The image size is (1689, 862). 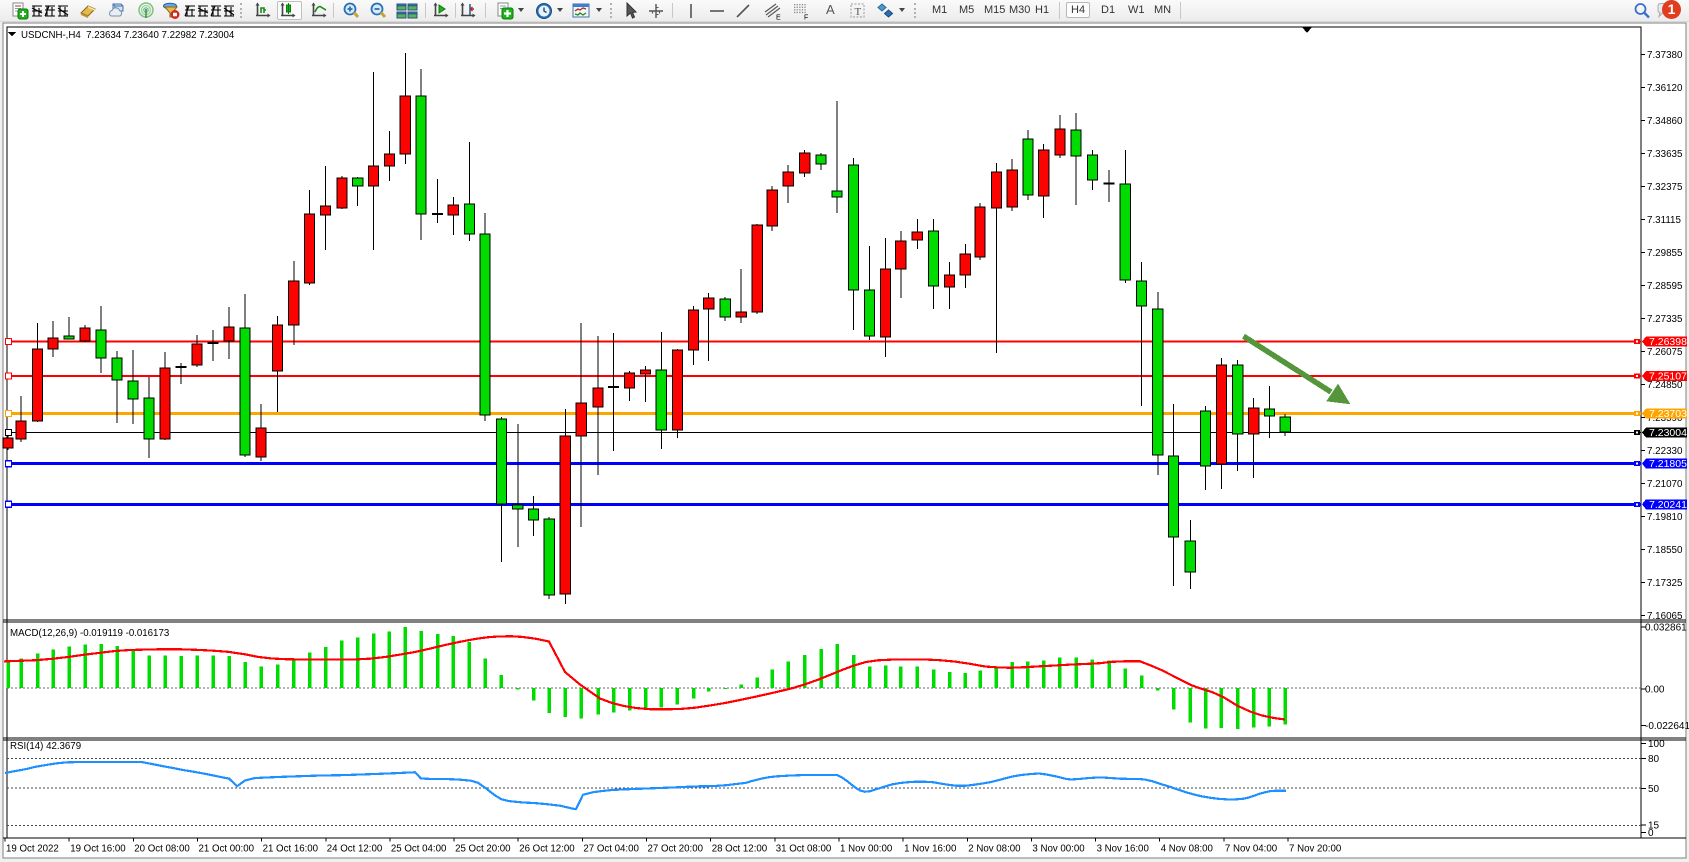 I want to click on svg-text: F, so click(x=806, y=18).